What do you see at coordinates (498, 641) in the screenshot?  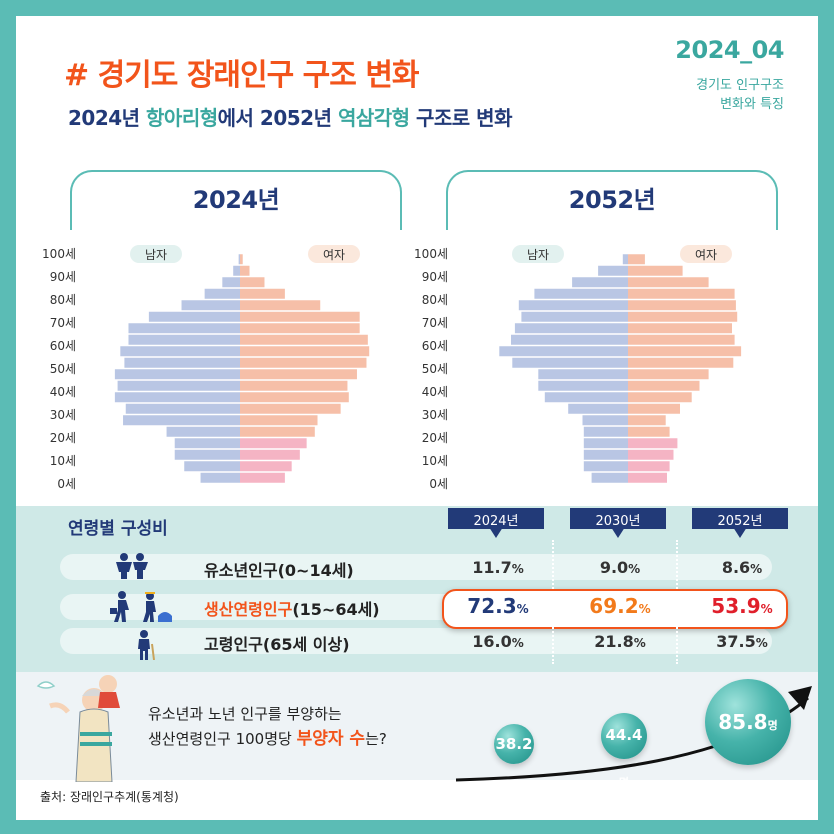 I see `cell-elderly-2024: 16.0%` at bounding box center [498, 641].